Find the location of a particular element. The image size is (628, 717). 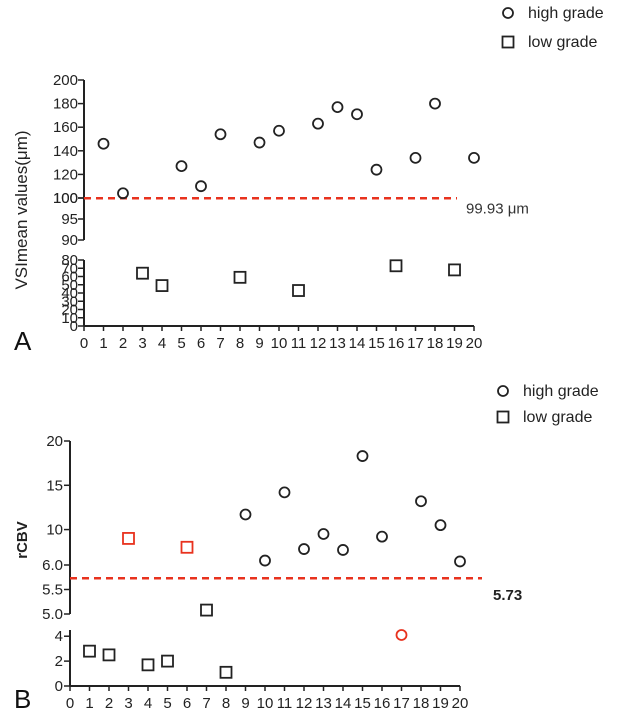

y-axis-label: rCBV is located at coordinates (22, 540).